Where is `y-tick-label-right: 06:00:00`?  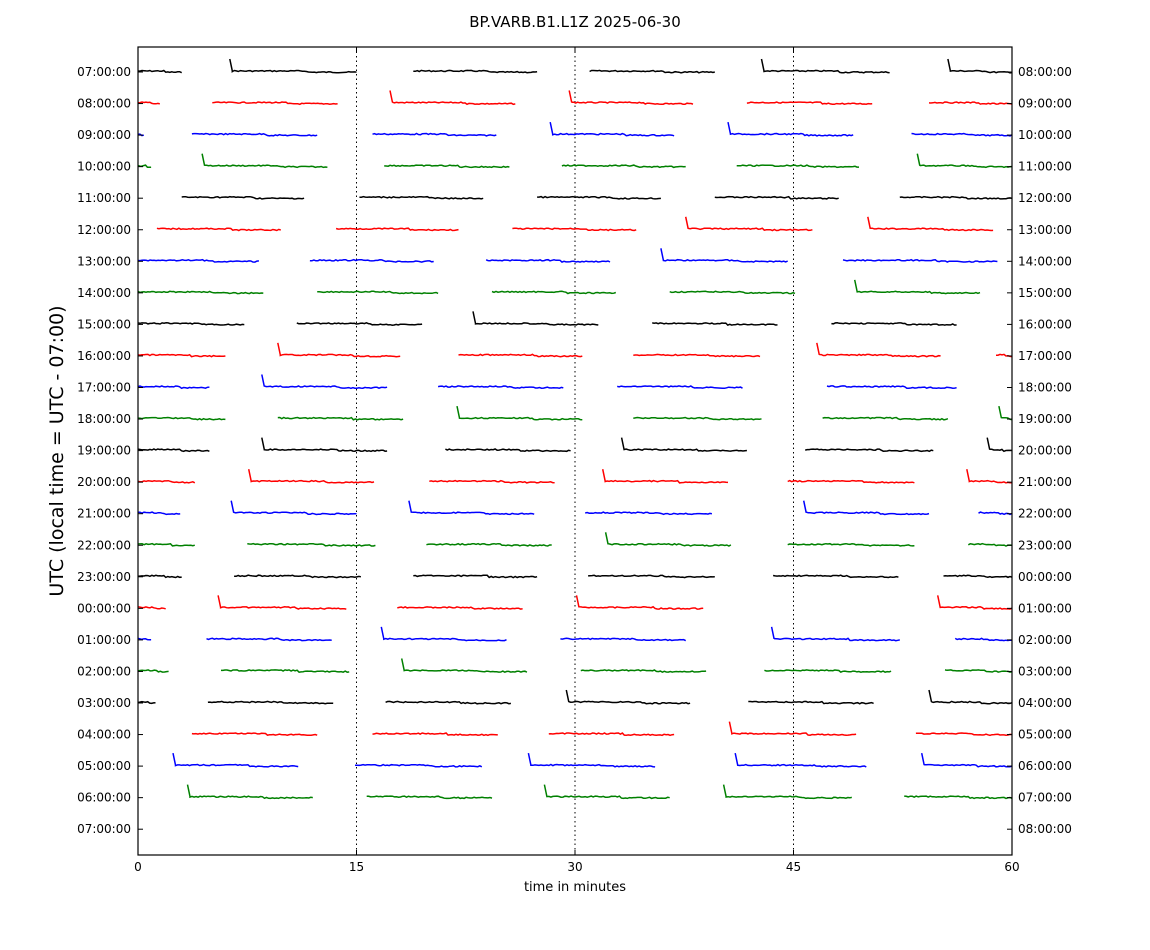 y-tick-label-right: 06:00:00 is located at coordinates (1045, 766).